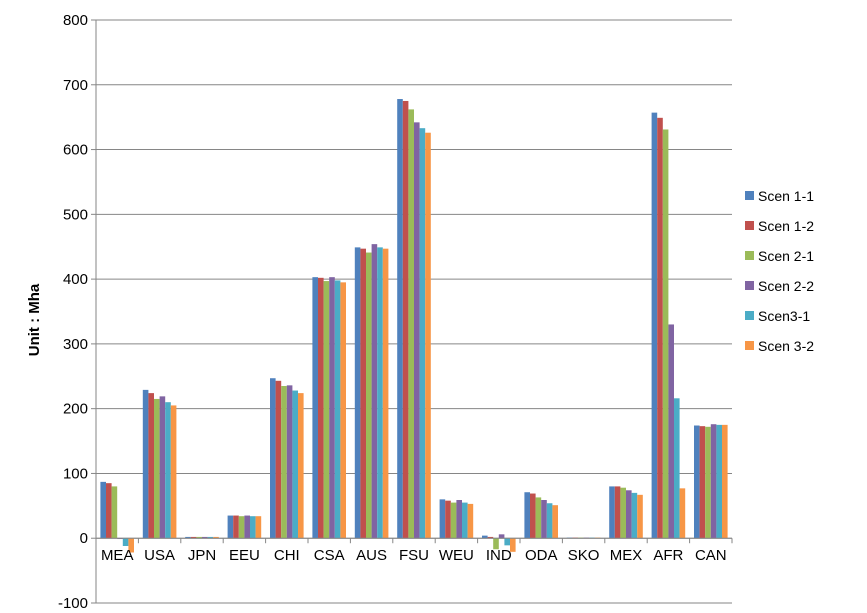 The height and width of the screenshot is (613, 867). What do you see at coordinates (668, 555) in the screenshot?
I see `x-category-label: AFR` at bounding box center [668, 555].